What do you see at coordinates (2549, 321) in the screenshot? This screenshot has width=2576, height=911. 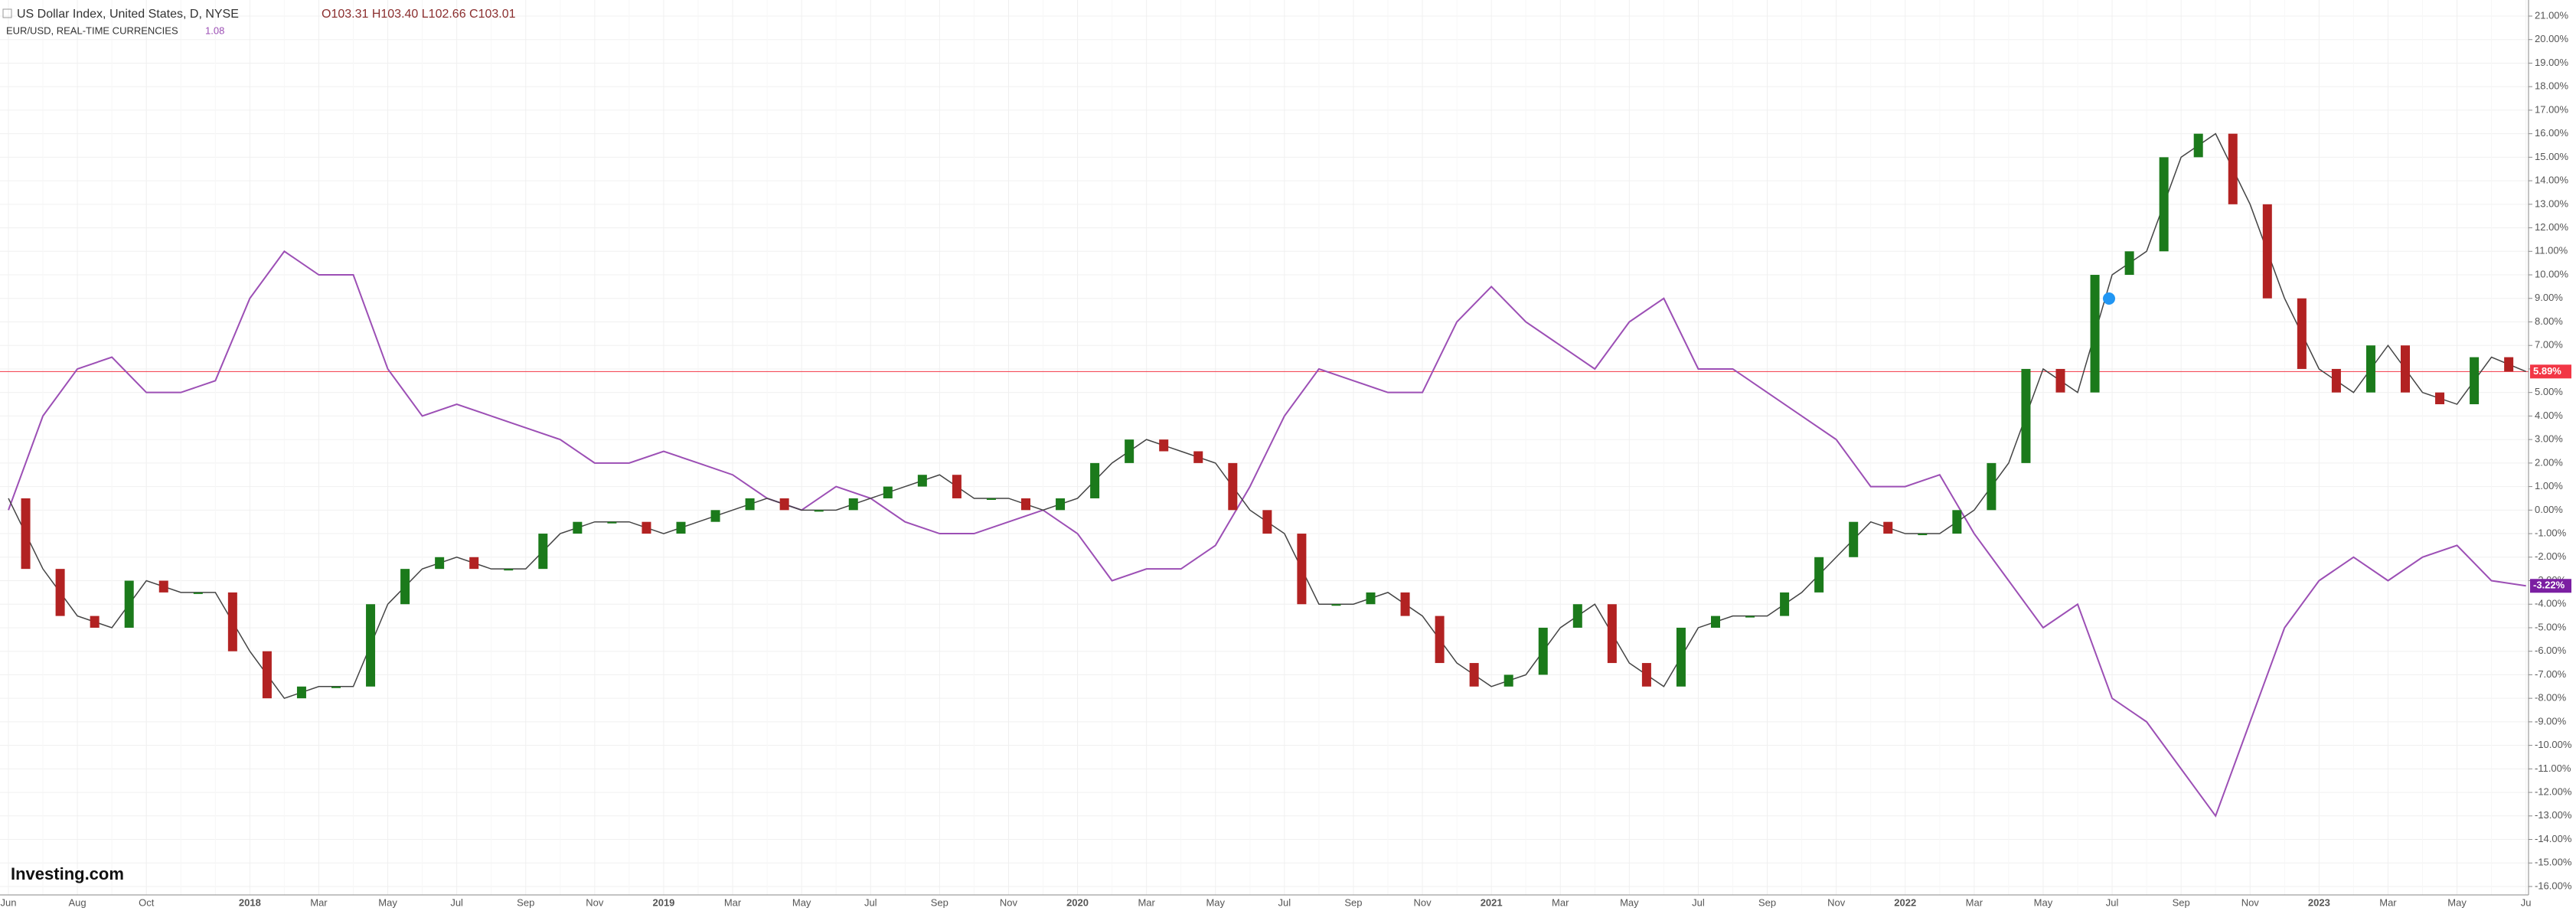 I see `y-tick-label: 8.00%` at bounding box center [2549, 321].